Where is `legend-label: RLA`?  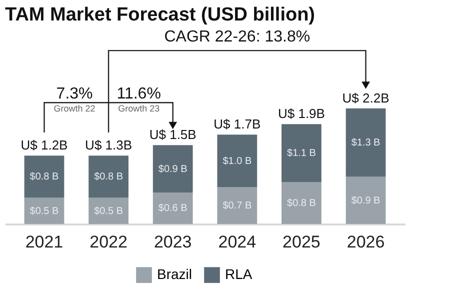 legend-label: RLA is located at coordinates (239, 274).